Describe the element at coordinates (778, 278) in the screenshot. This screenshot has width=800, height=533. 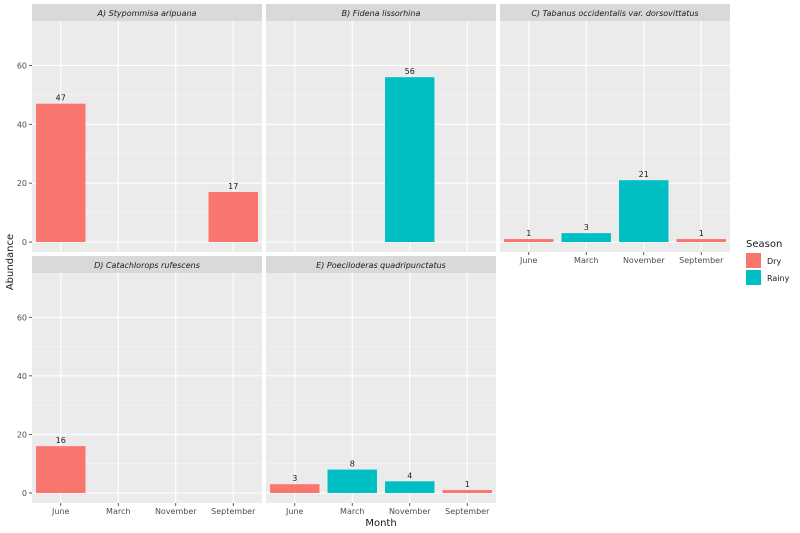
I see `legend-label-rainy: Rainy` at that location.